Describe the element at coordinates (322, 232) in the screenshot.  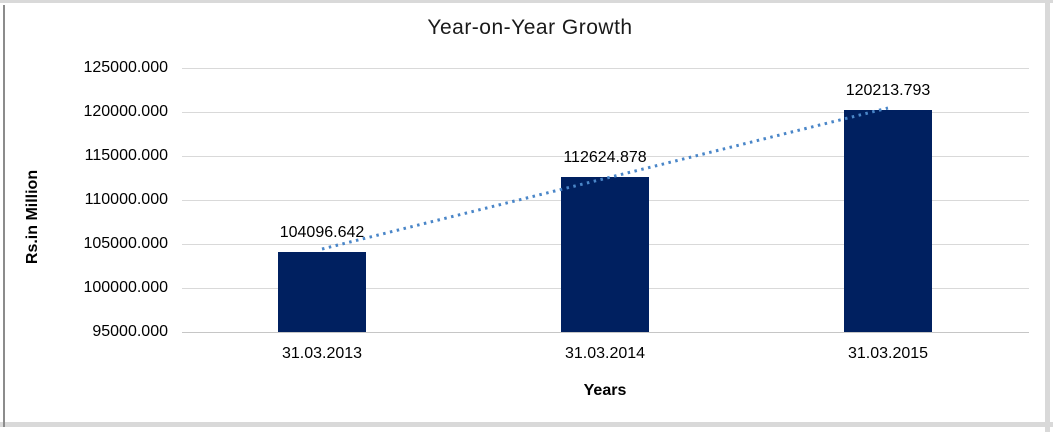
I see `data-label: 104096.642` at that location.